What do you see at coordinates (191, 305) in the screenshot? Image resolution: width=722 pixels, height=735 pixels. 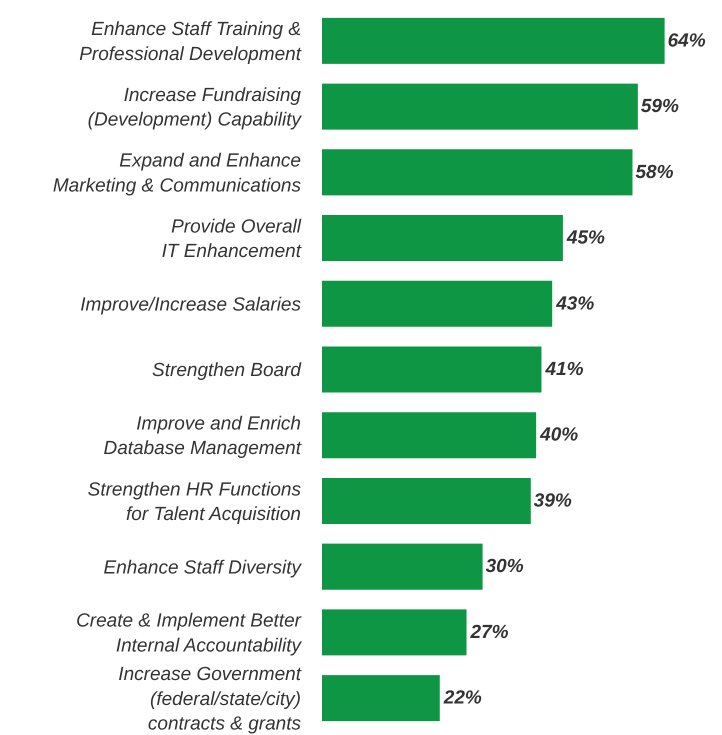 I see `y-tick-label: Improve/Increase Salaries` at bounding box center [191, 305].